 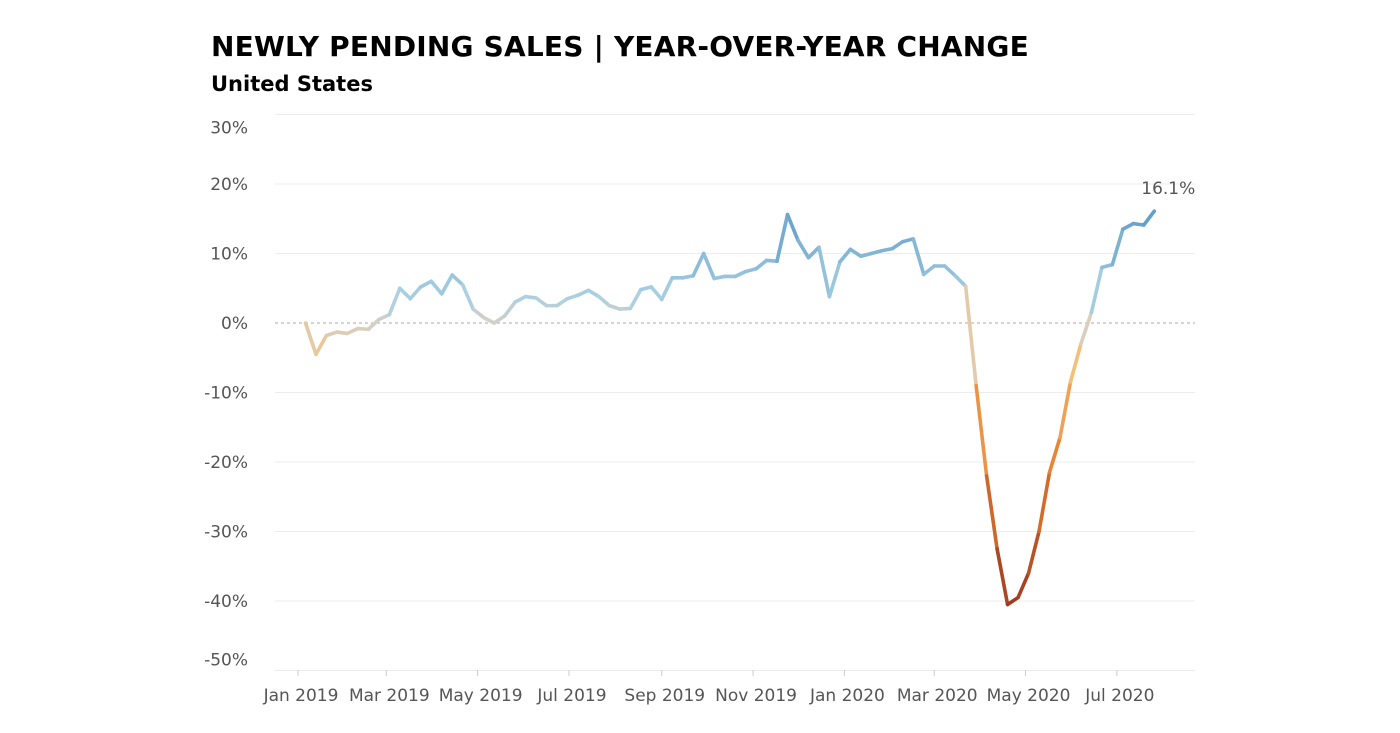 I want to click on x-tick-label: Jul 2020, so click(x=1119, y=696).